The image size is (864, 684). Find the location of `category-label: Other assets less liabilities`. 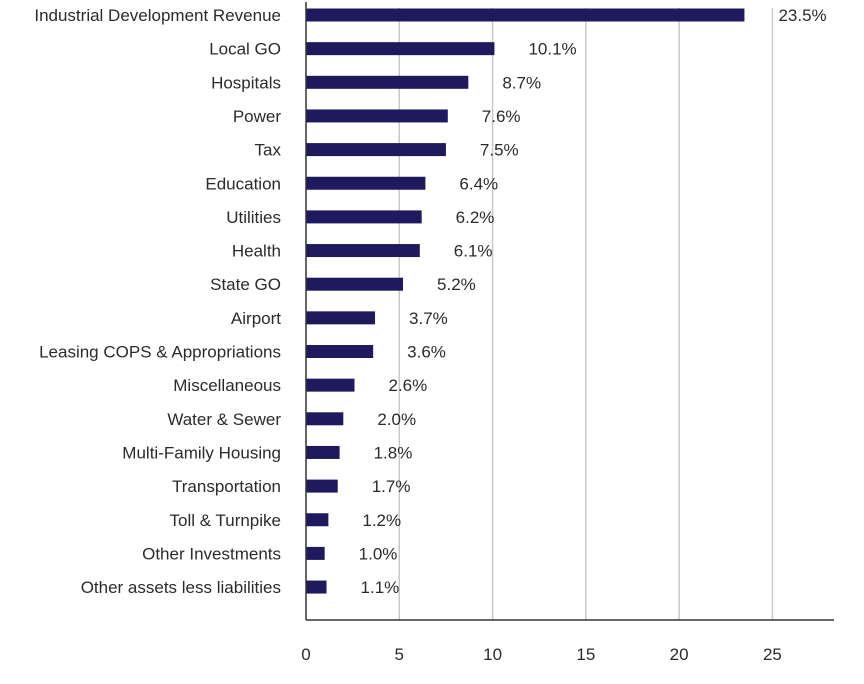

category-label: Other assets less liabilities is located at coordinates (181, 587).